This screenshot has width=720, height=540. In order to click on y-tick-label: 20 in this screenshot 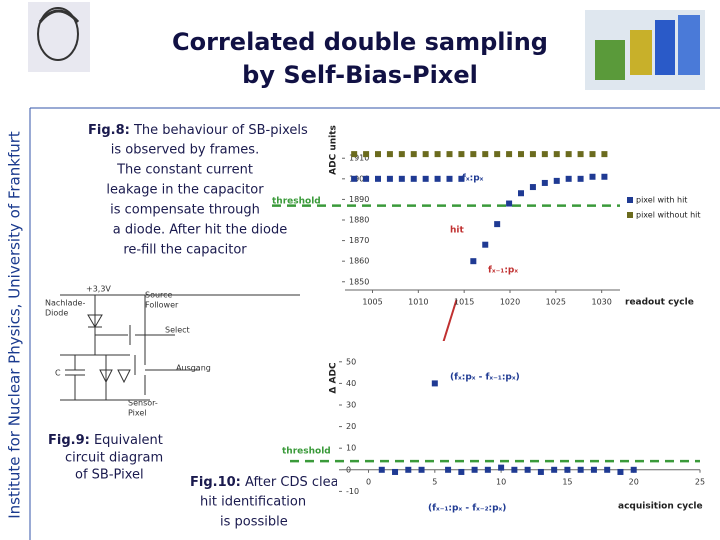, I will do `click(351, 426)`.